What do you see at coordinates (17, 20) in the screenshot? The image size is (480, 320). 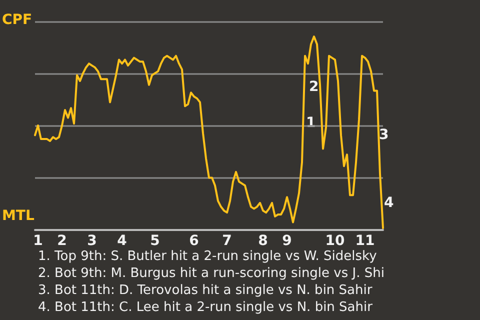 I see `text: CPF` at bounding box center [17, 20].